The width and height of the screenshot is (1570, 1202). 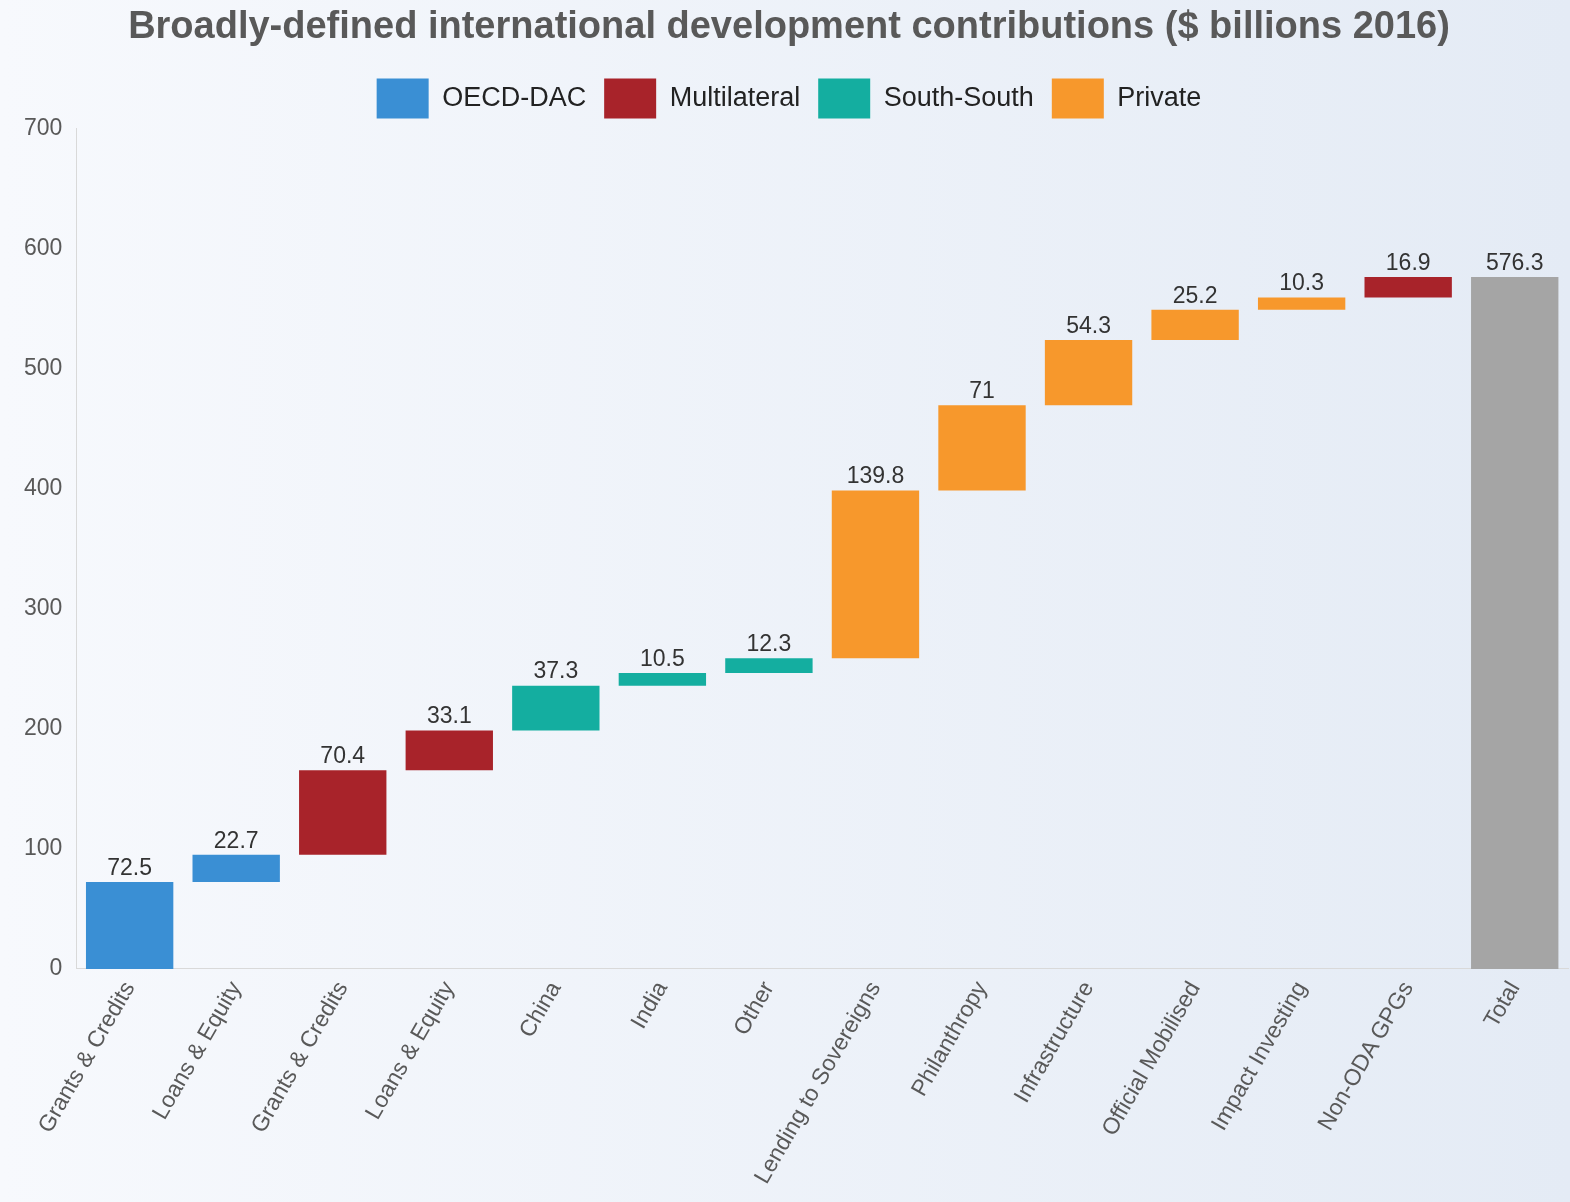 What do you see at coordinates (449, 715) in the screenshot?
I see `data-label: 33.1` at bounding box center [449, 715].